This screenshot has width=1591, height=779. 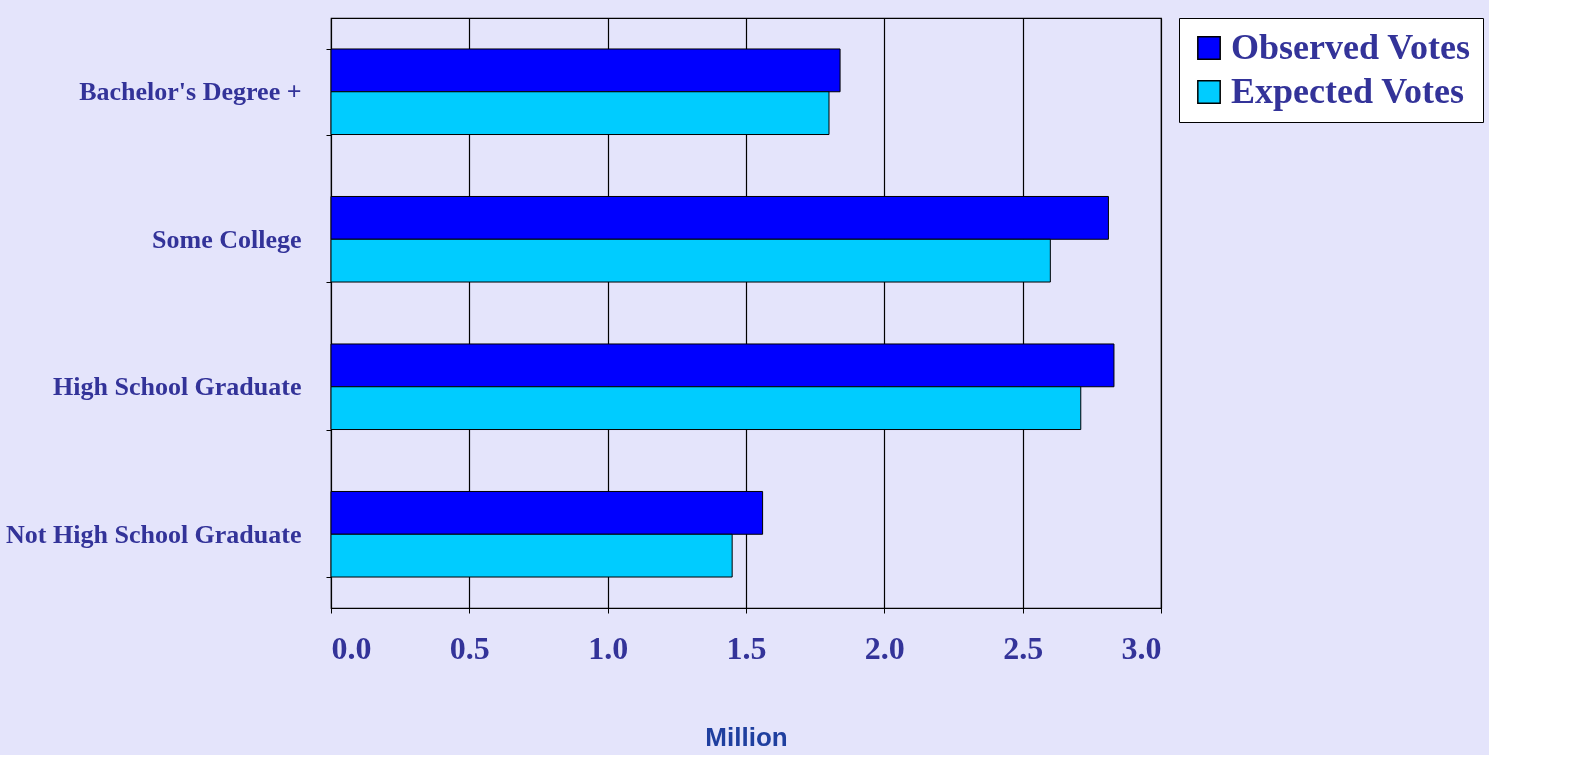 What do you see at coordinates (1023, 647) in the screenshot?
I see `x-tick-label: 2.5` at bounding box center [1023, 647].